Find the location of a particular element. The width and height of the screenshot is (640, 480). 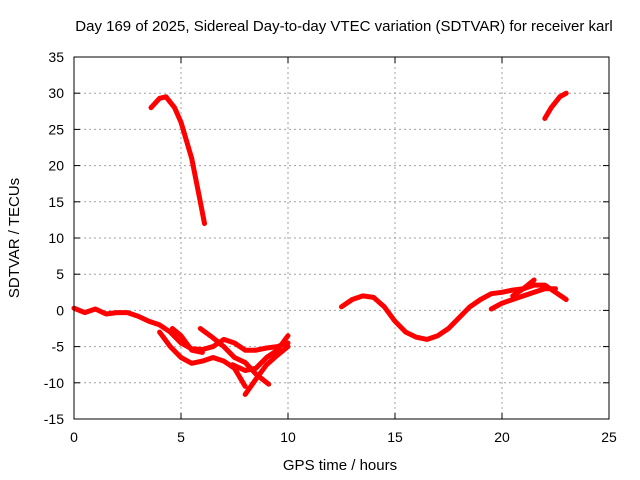

y-tick-label-3: 0 is located at coordinates (60, 310).